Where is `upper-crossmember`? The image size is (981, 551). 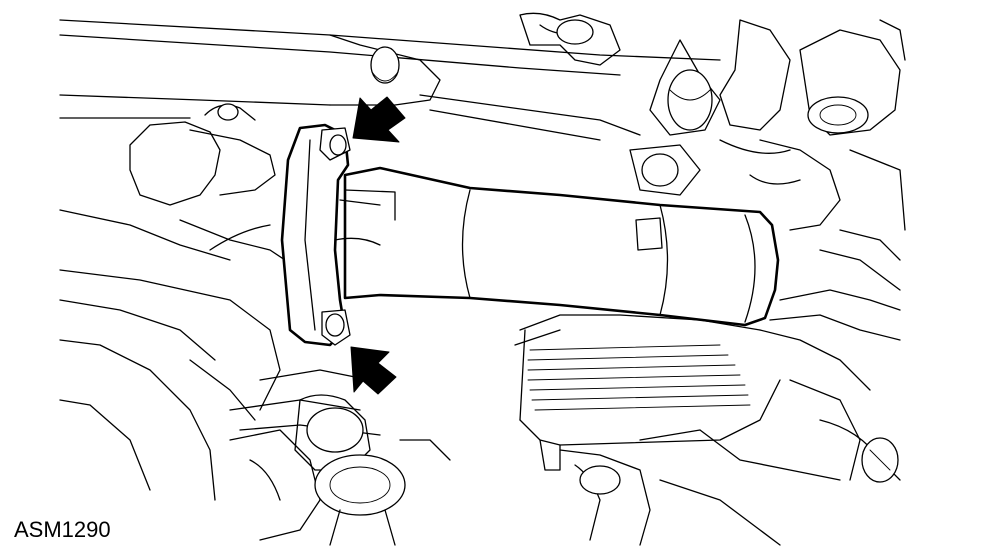 upper-crossmember is located at coordinates (390, 80).